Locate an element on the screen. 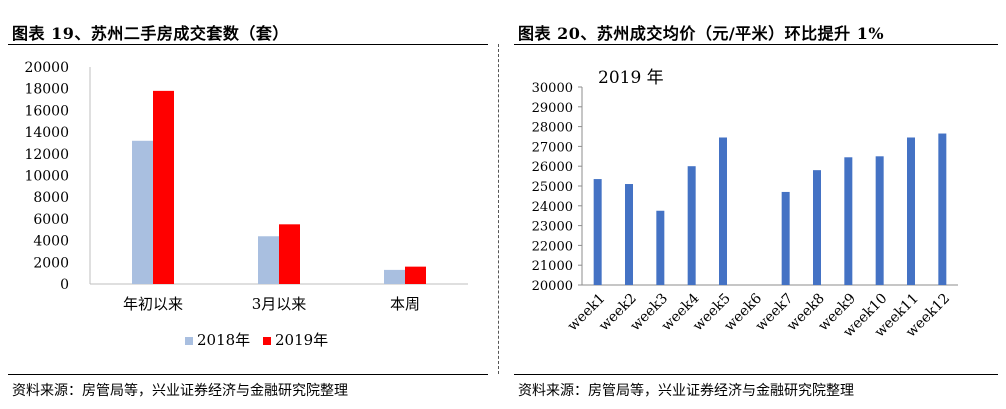 The width and height of the screenshot is (1006, 409). right-title-rule is located at coordinates (756, 44).